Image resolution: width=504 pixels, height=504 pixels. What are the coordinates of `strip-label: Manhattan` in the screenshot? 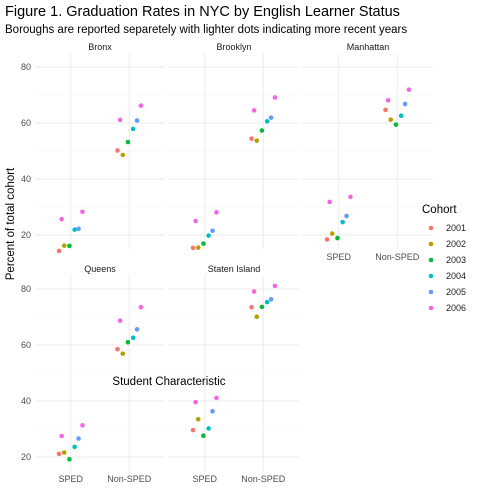 It's located at (368, 47).